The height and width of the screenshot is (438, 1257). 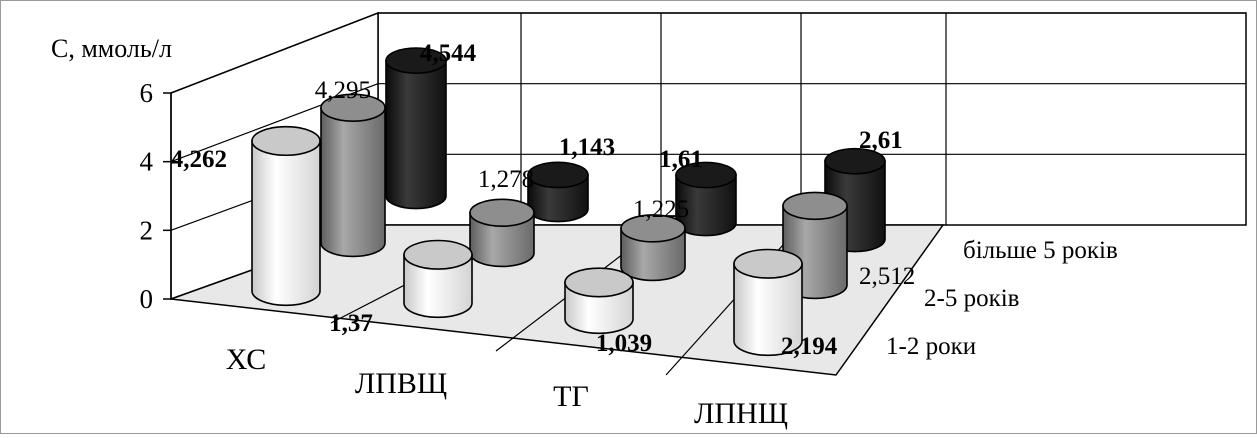 What do you see at coordinates (147, 230) in the screenshot?
I see `y-tick-label: 2` at bounding box center [147, 230].